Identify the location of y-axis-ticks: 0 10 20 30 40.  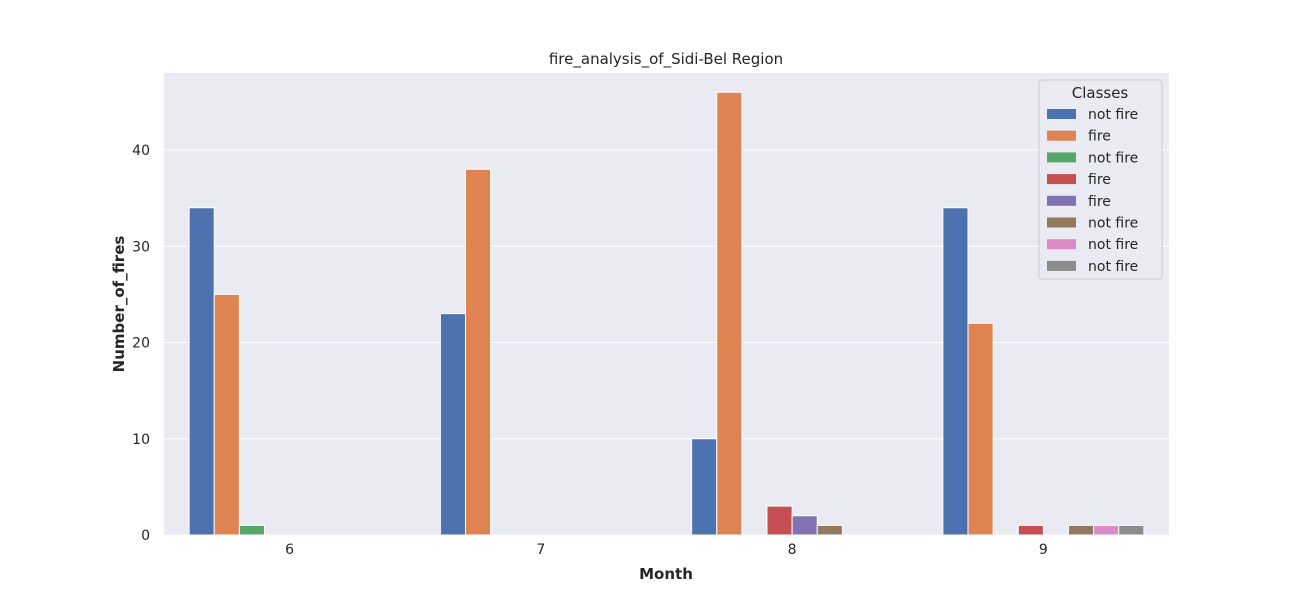
(141, 343).